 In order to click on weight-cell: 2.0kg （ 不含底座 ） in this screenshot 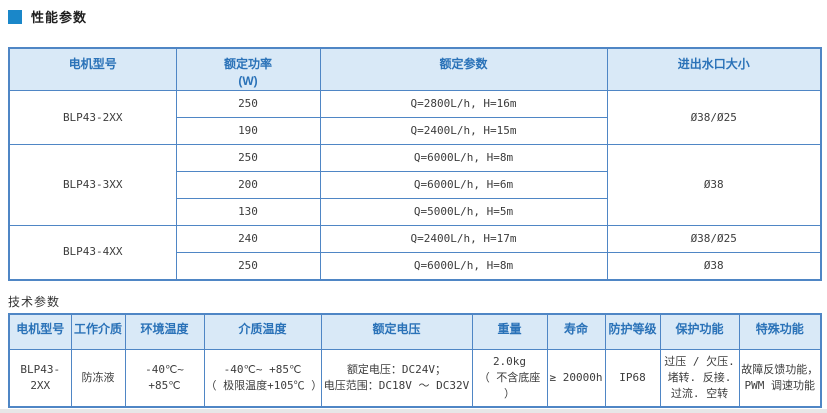, I will do `click(509, 378)`.